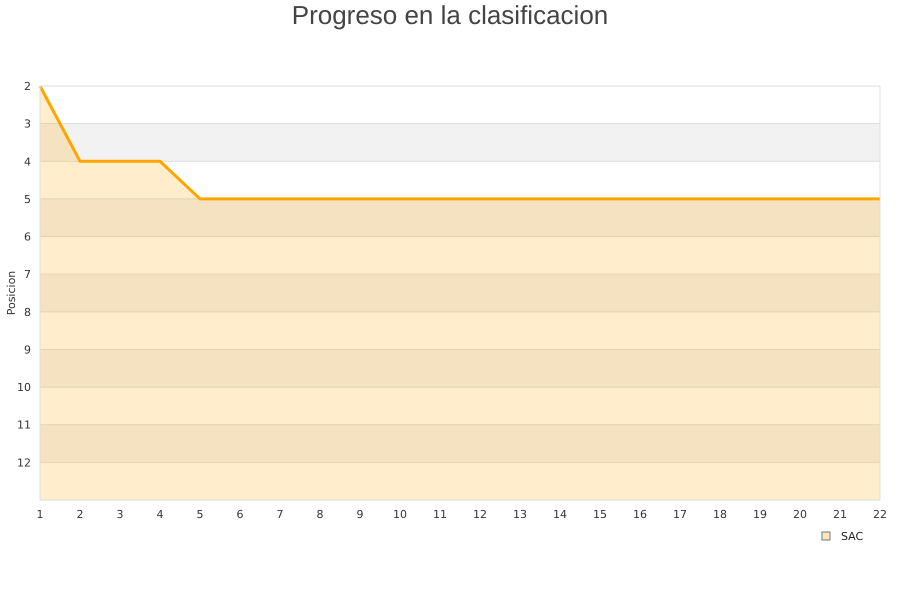 The image size is (900, 600). Describe the element at coordinates (680, 514) in the screenshot. I see `x-tick-label: 17` at that location.